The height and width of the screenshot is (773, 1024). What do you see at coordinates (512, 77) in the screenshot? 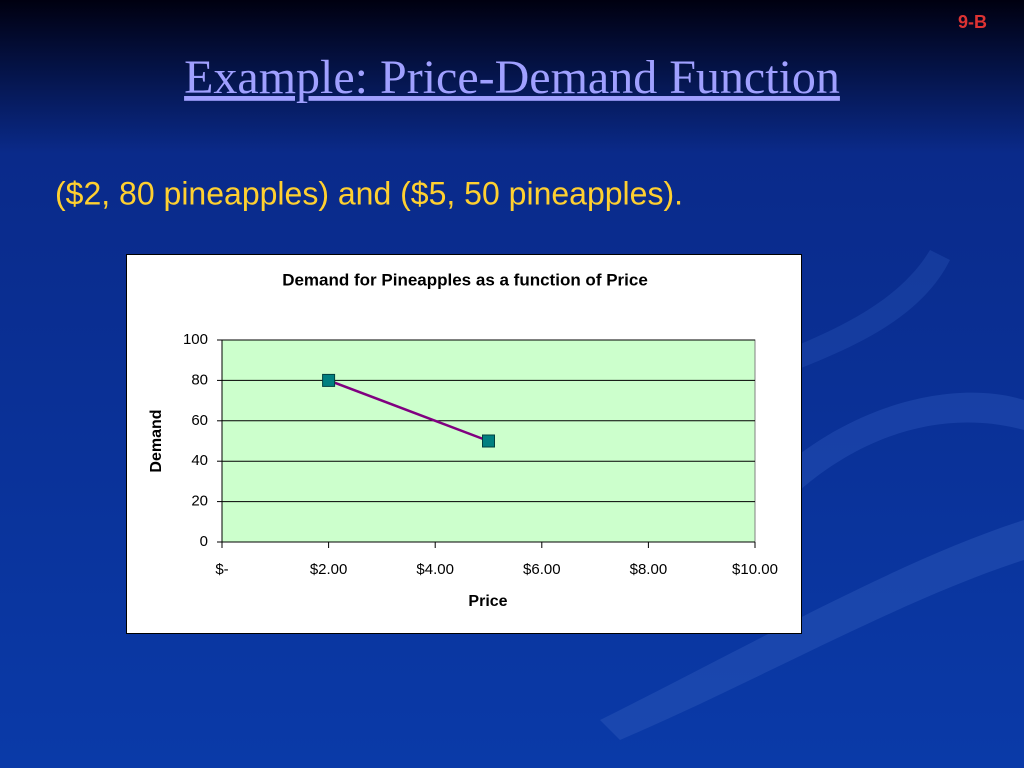
I see `slide-title: Example: Price-Demand Function` at bounding box center [512, 77].